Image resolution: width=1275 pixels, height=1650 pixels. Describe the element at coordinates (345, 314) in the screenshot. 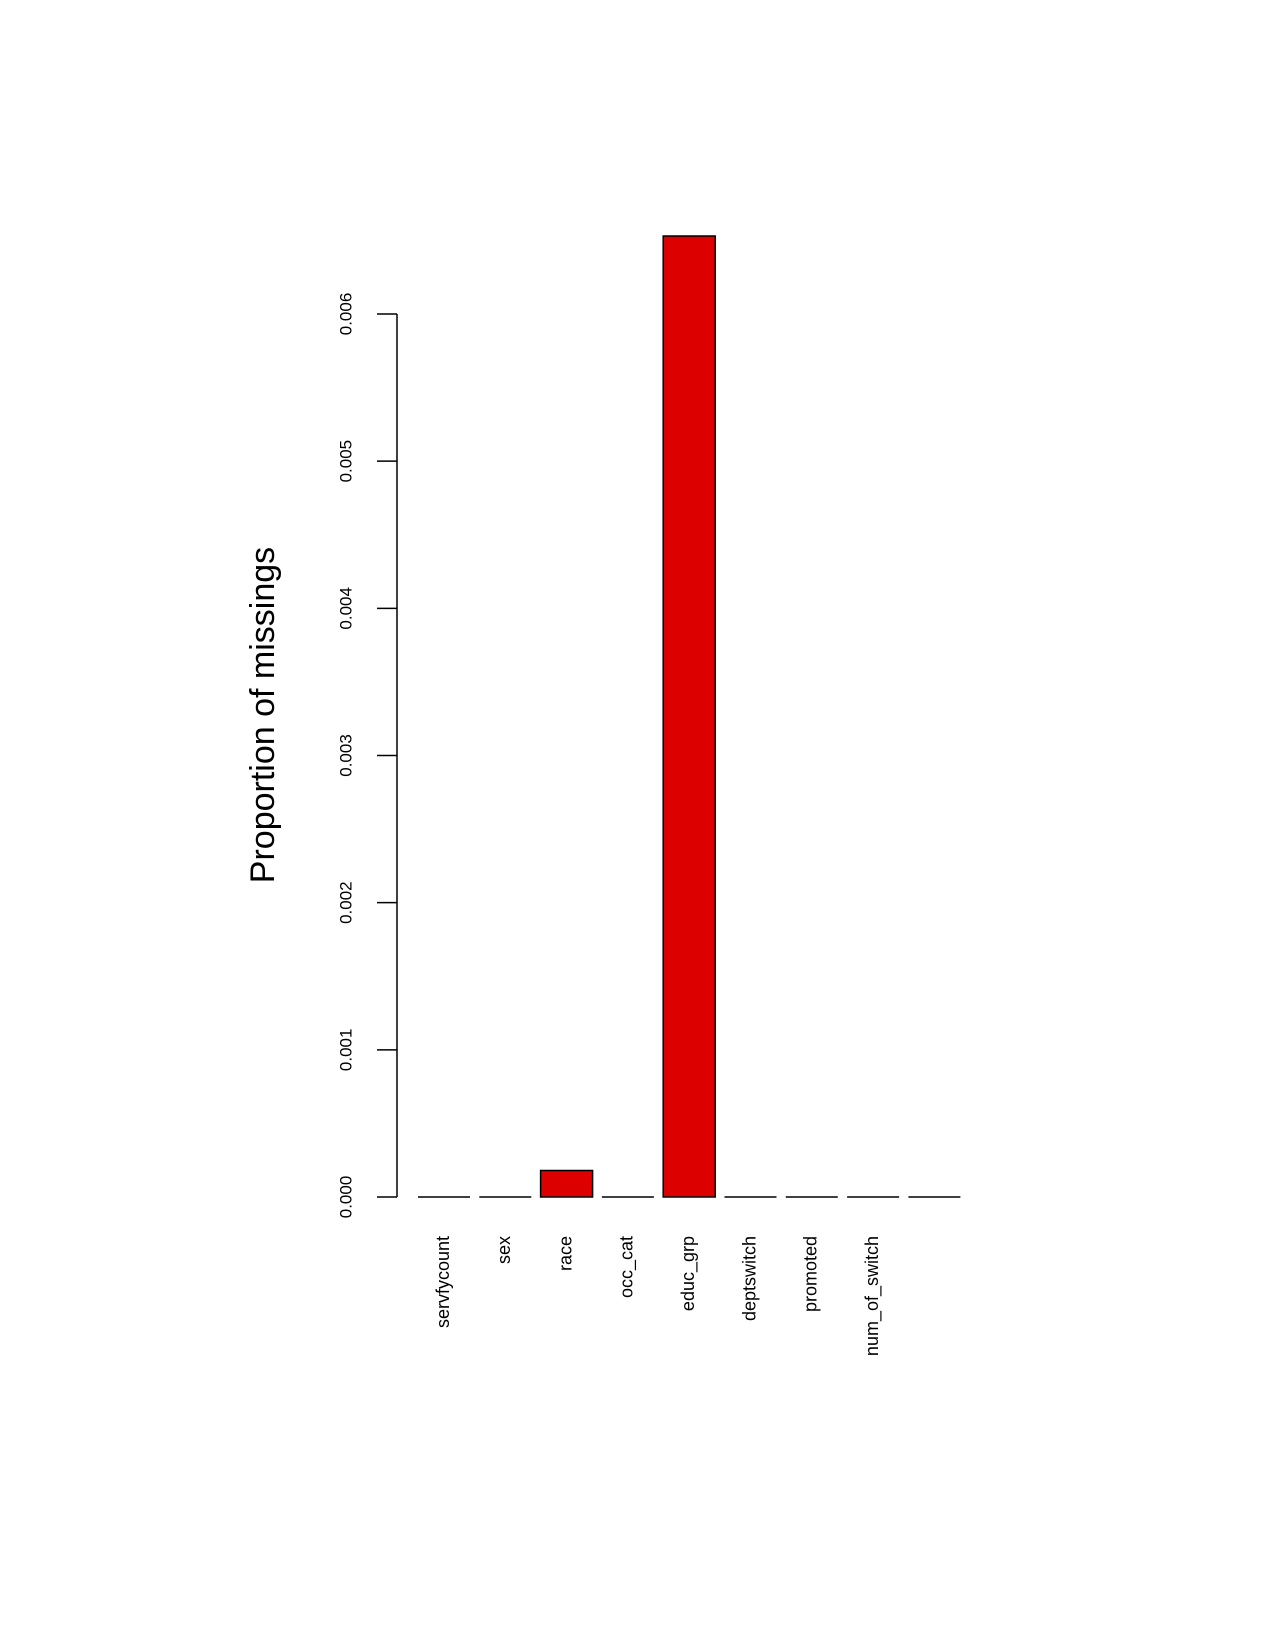

I see `y-tick-label: 0.006` at that location.